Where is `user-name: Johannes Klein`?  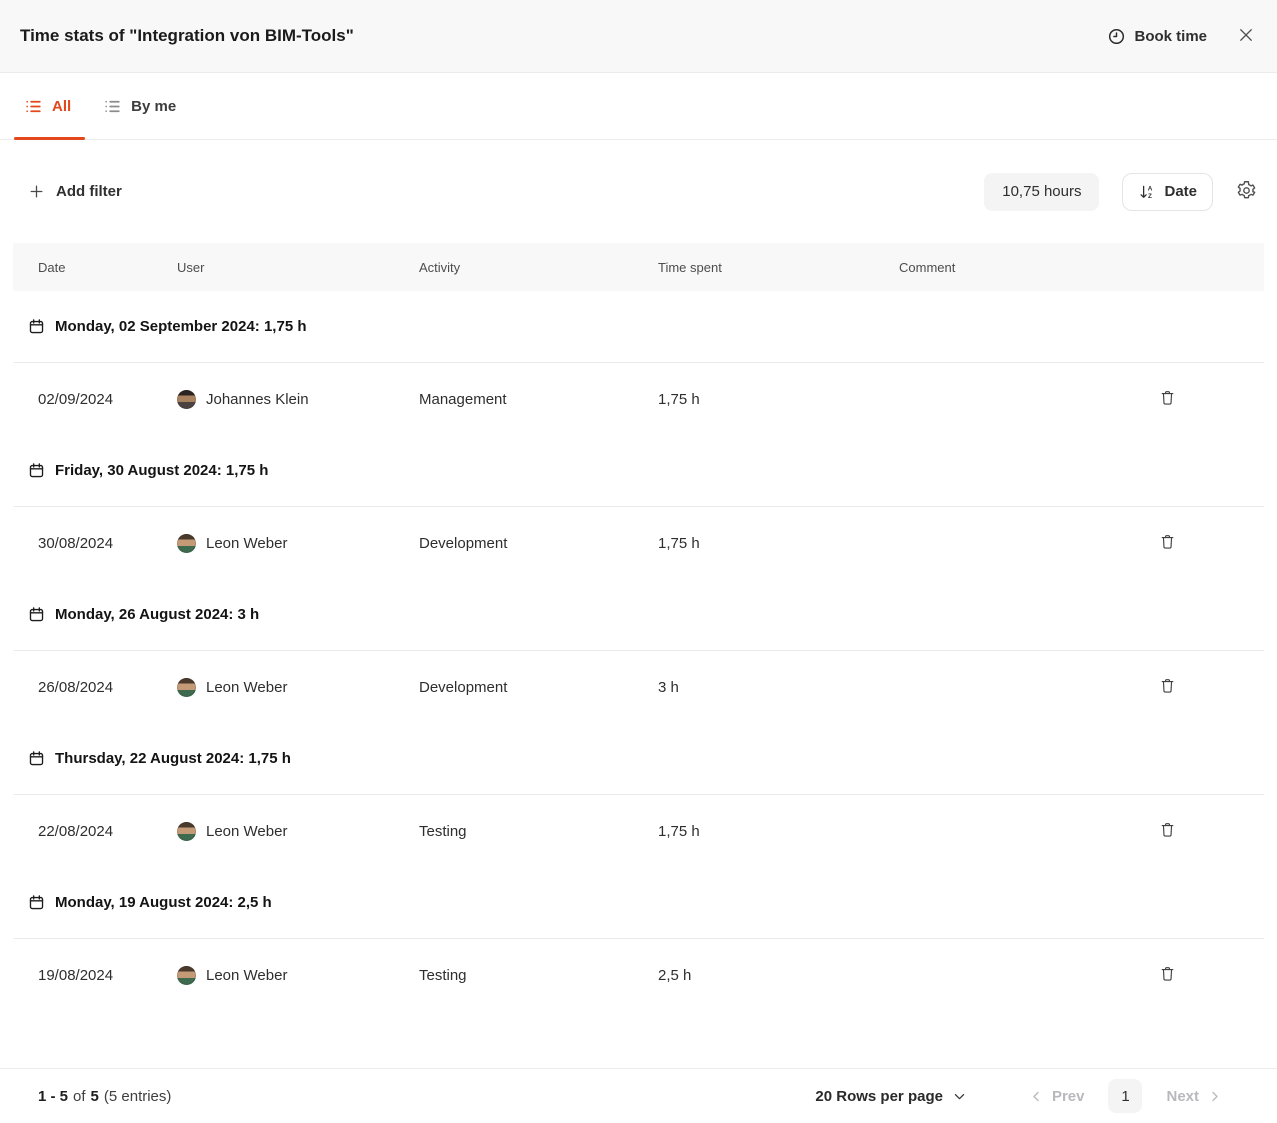
user-name: Johannes Klein is located at coordinates (257, 399).